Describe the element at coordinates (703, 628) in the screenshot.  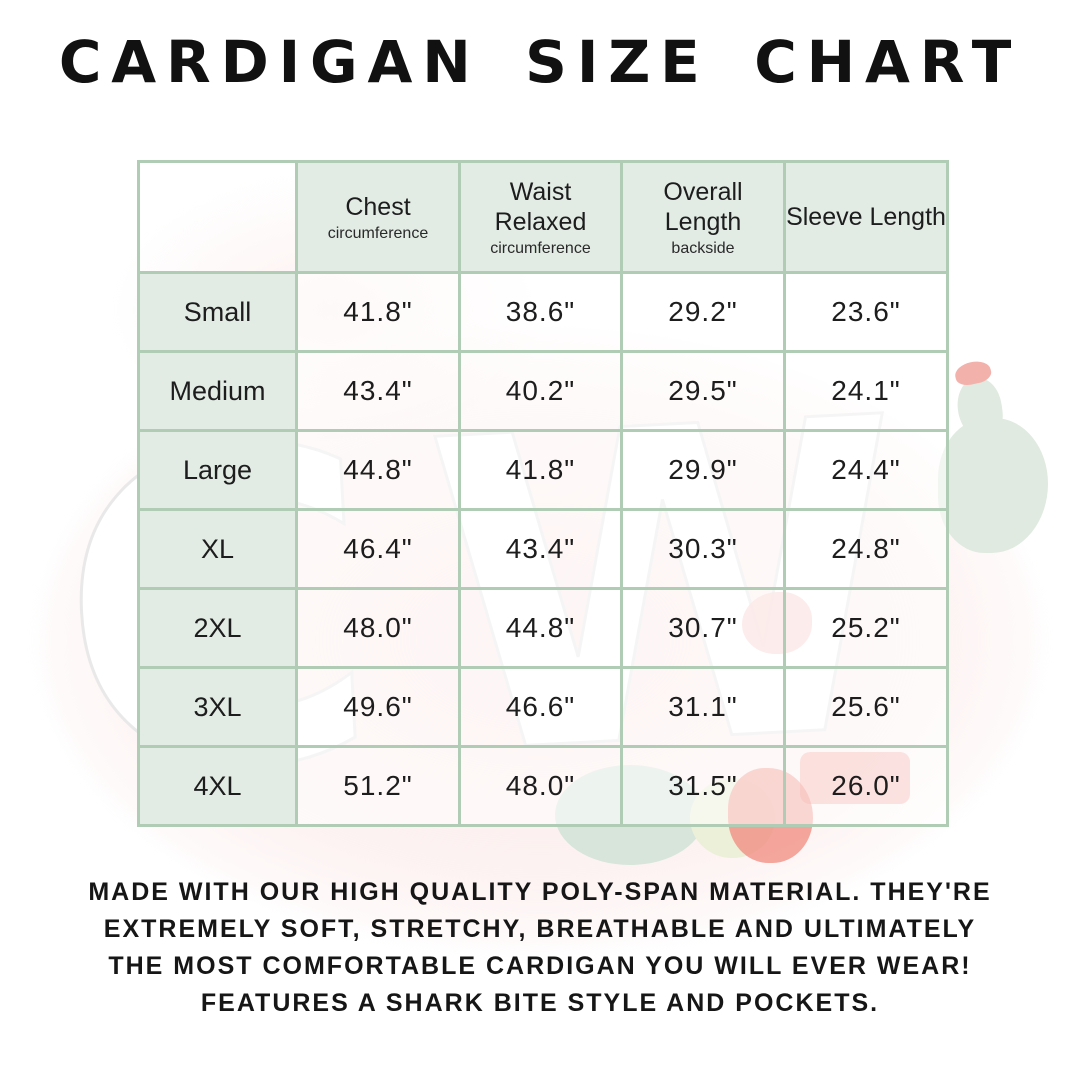
I see `length-value: 30.7"` at that location.